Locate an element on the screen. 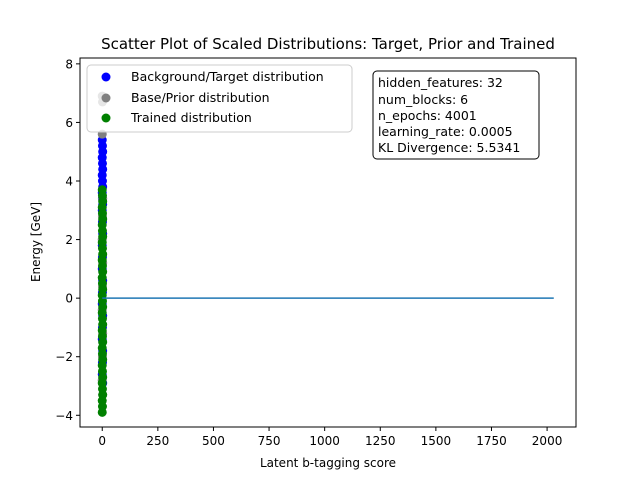 This screenshot has height=480, width=640. legend-frame is located at coordinates (219, 98).